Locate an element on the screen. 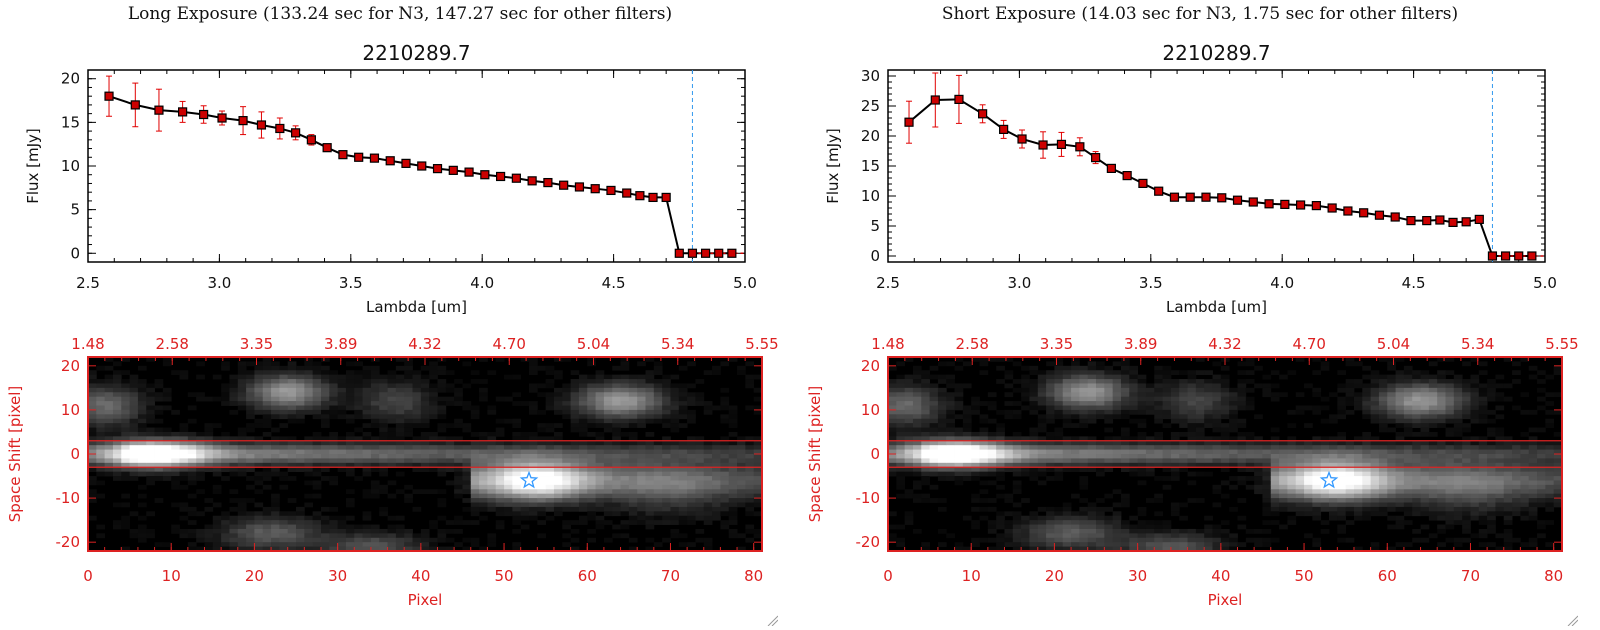 The width and height of the screenshot is (1600, 630). image-top-tick-label: 4.70 is located at coordinates (509, 344).